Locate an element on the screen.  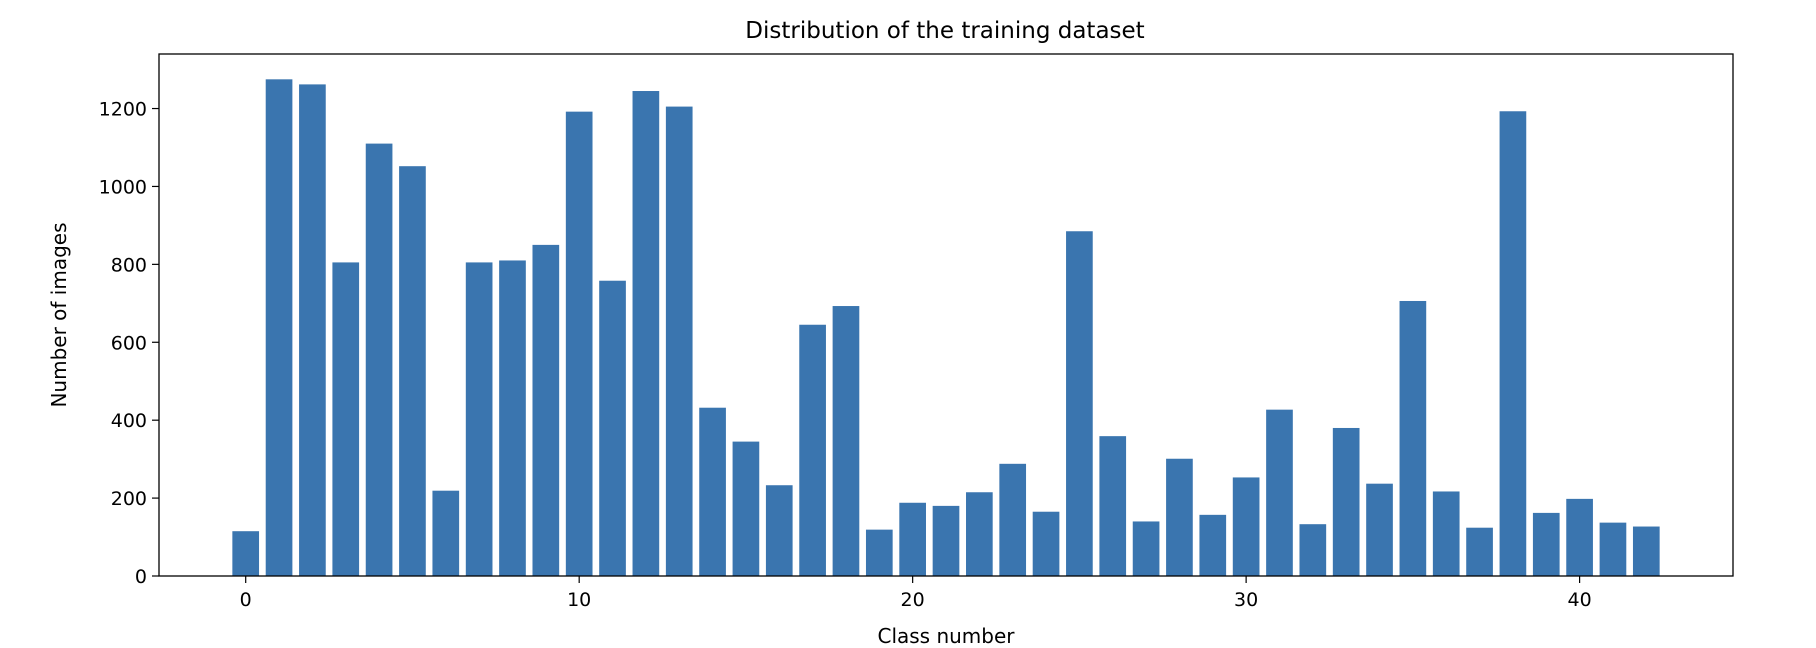
y-tick-label: 1200 is located at coordinates (123, 110).